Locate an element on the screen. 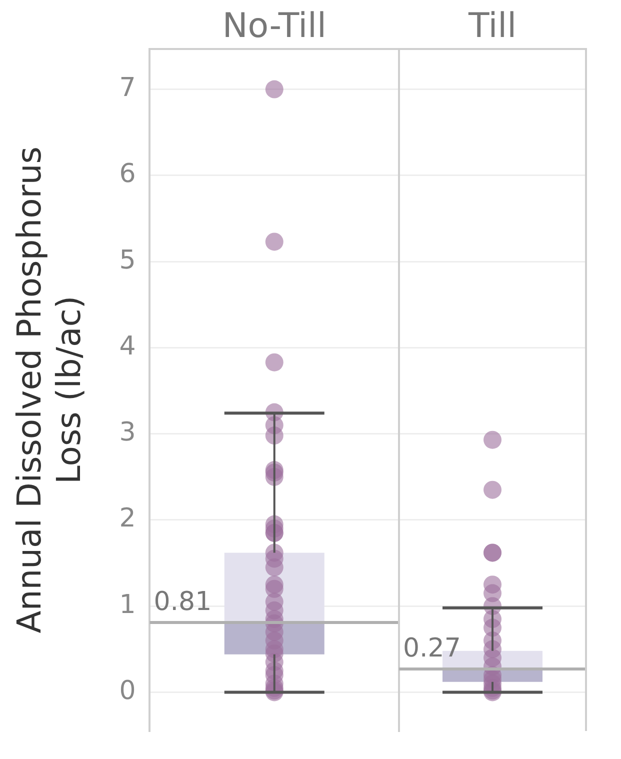  y-tick-label: 6 is located at coordinates (127, 174).